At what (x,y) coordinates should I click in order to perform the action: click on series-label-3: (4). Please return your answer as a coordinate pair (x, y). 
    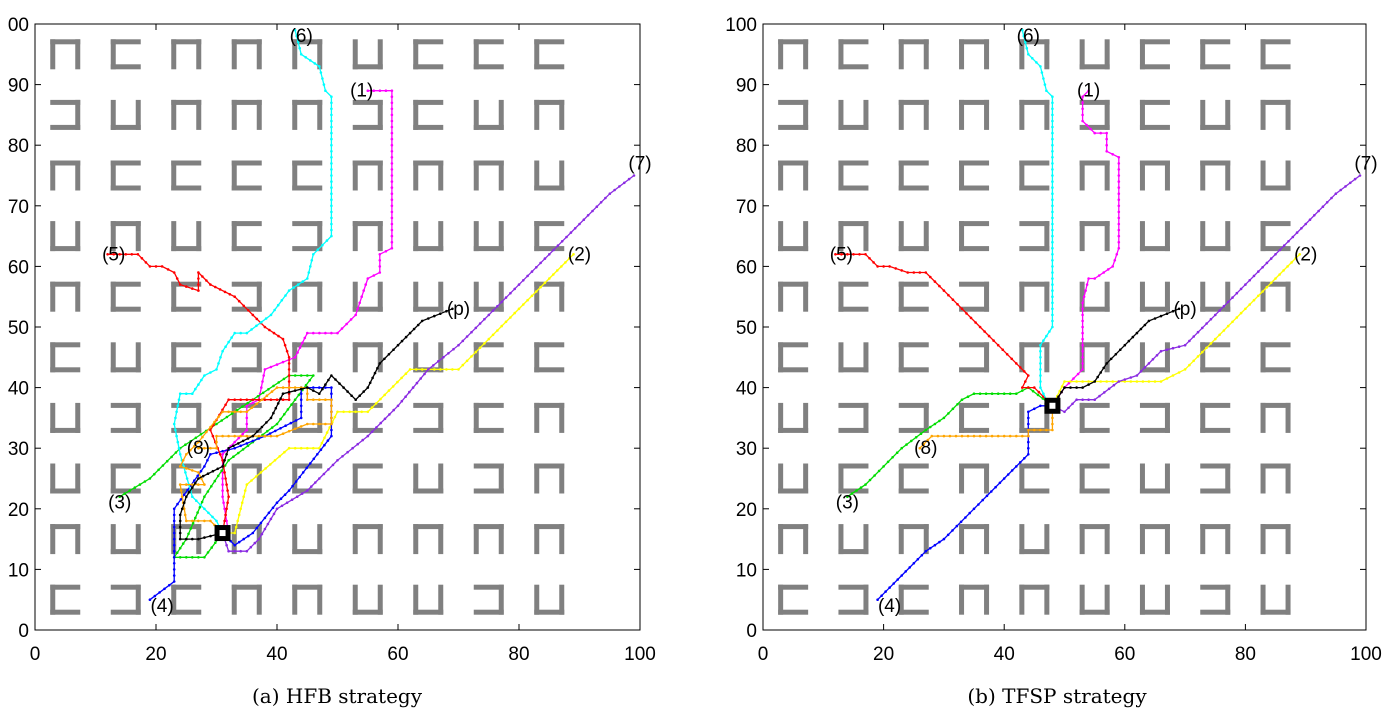
    Looking at the image, I should click on (161, 606).